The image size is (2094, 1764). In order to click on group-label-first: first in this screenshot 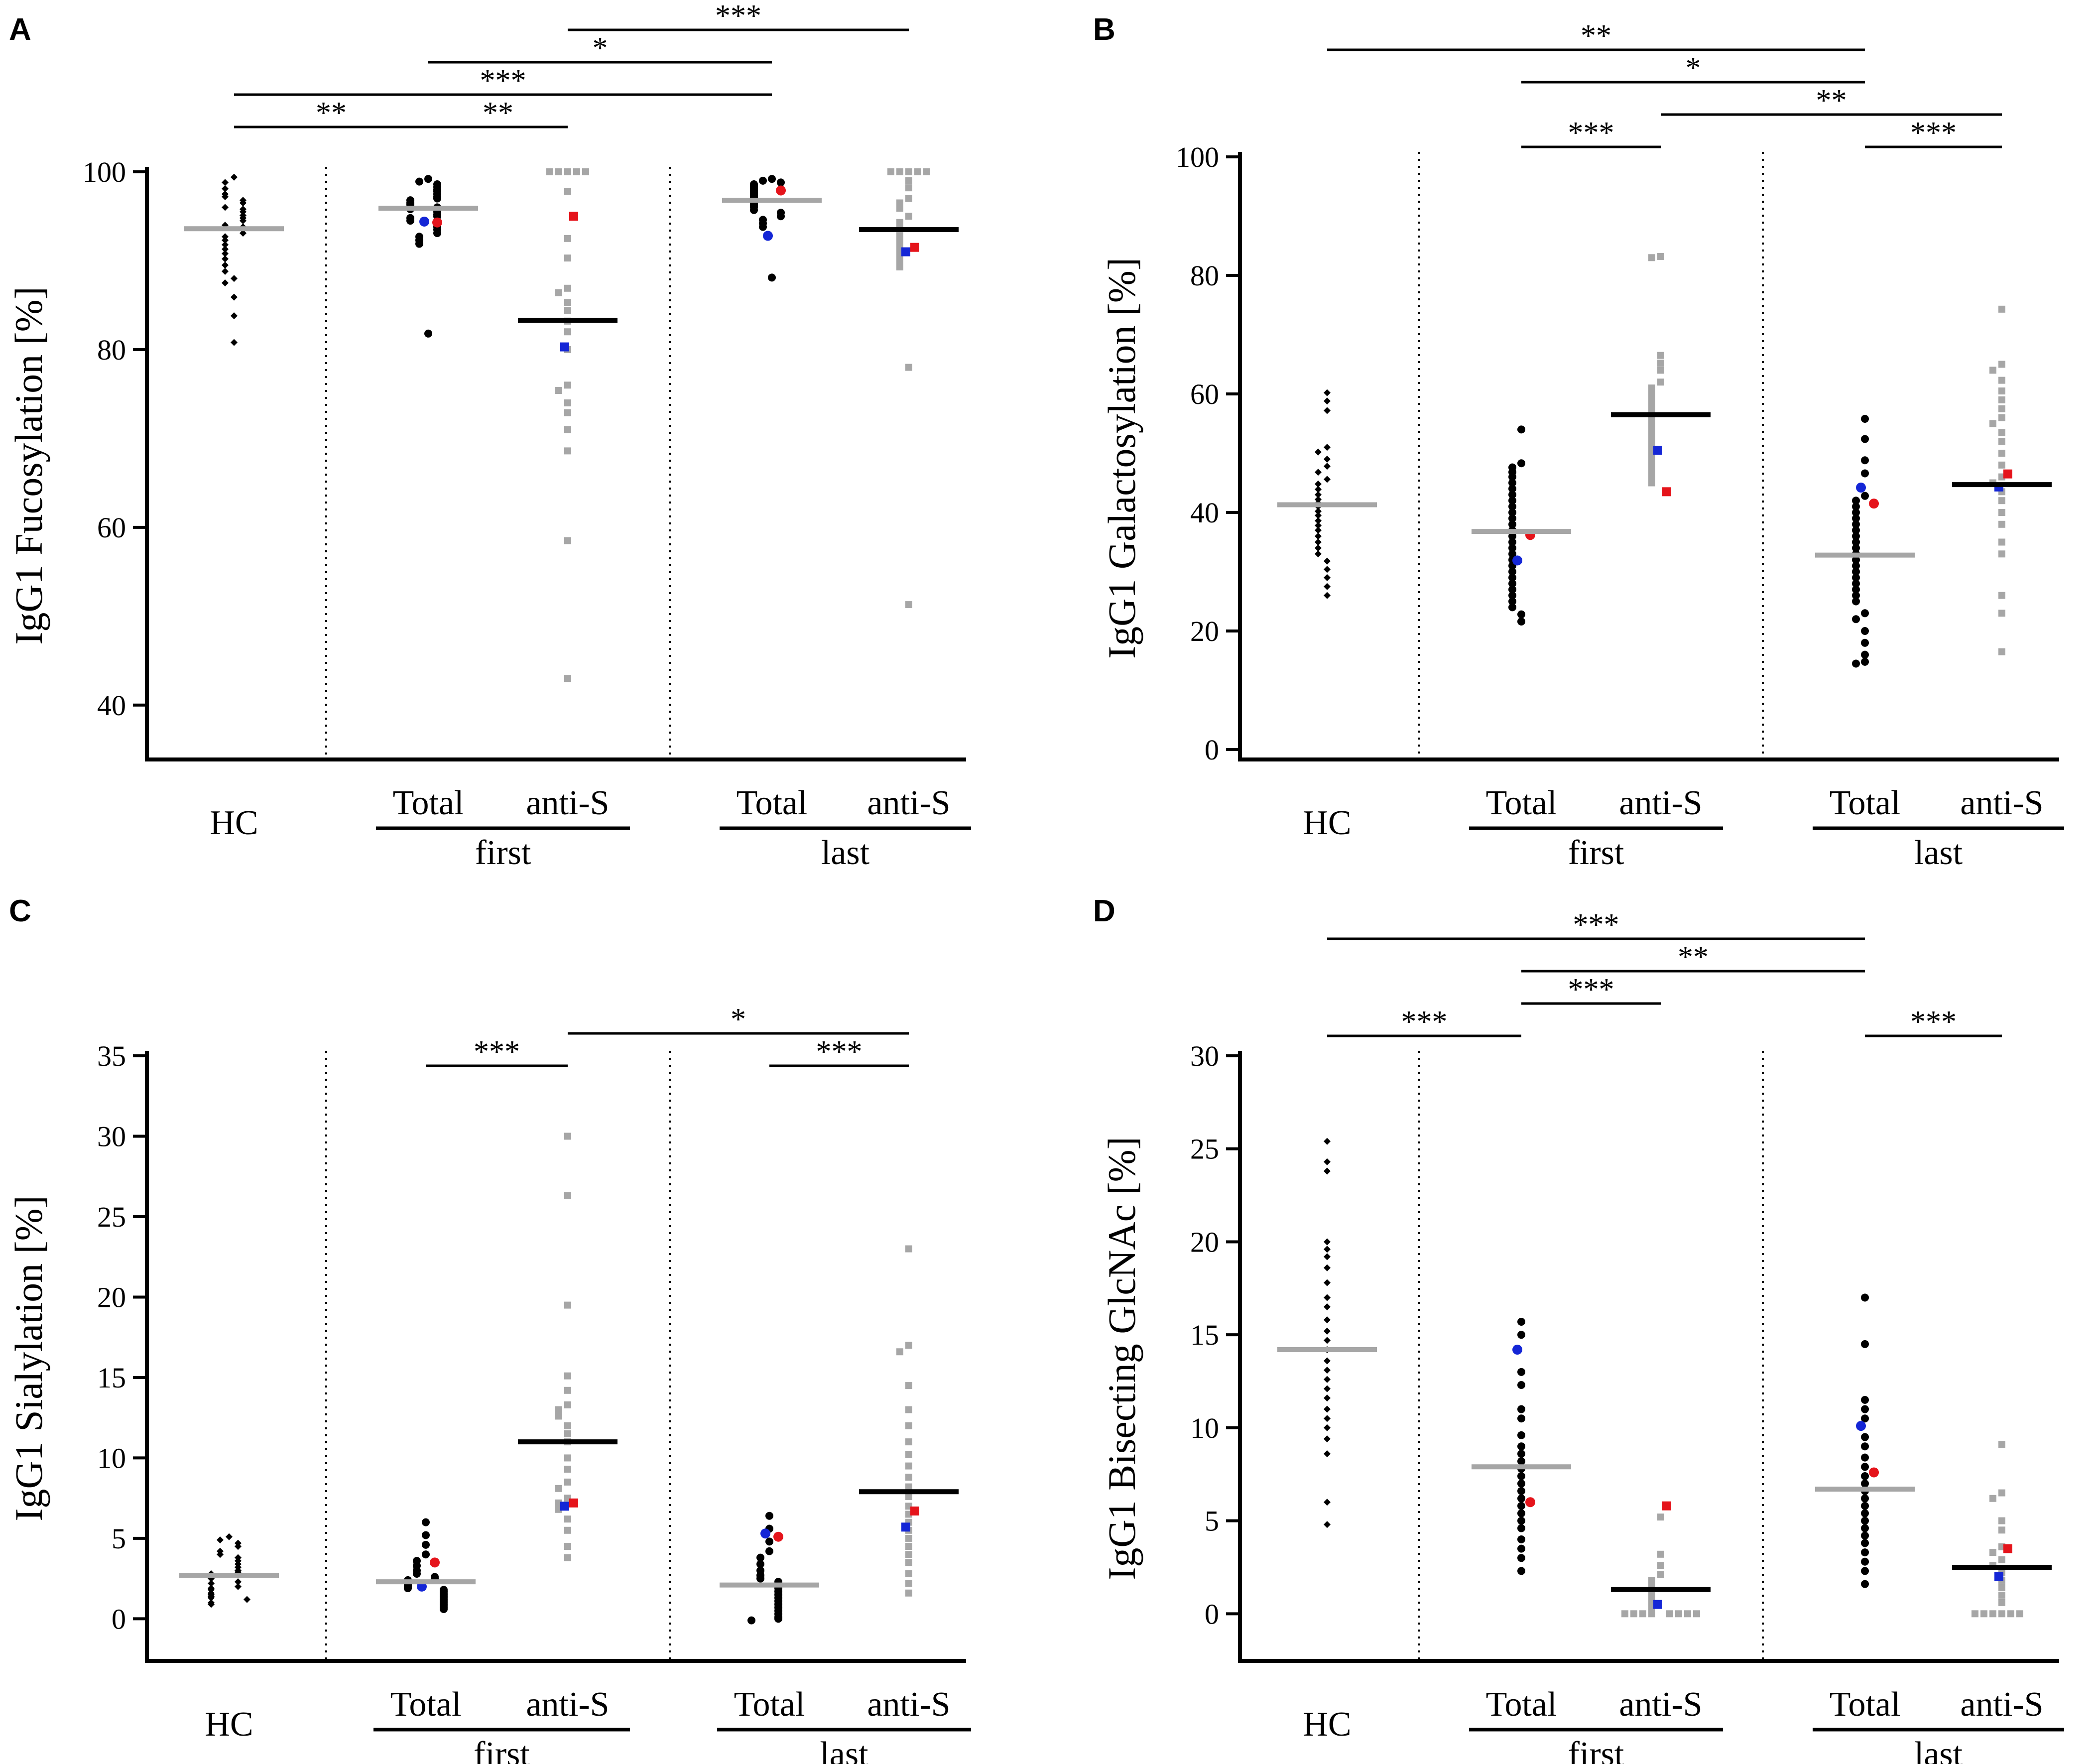, I will do `click(1596, 853)`.